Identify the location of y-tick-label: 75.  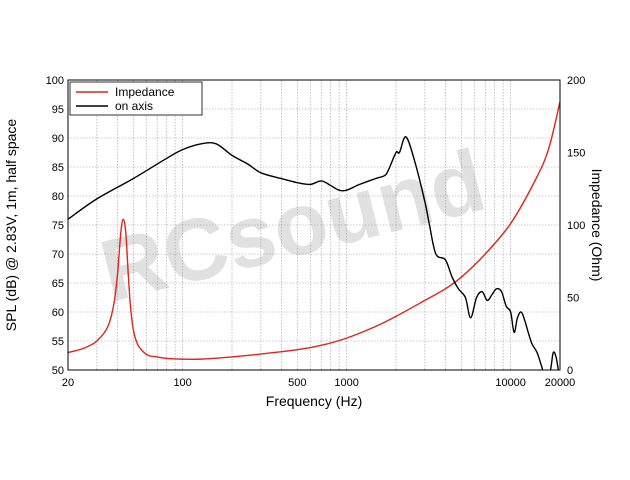
(58, 226).